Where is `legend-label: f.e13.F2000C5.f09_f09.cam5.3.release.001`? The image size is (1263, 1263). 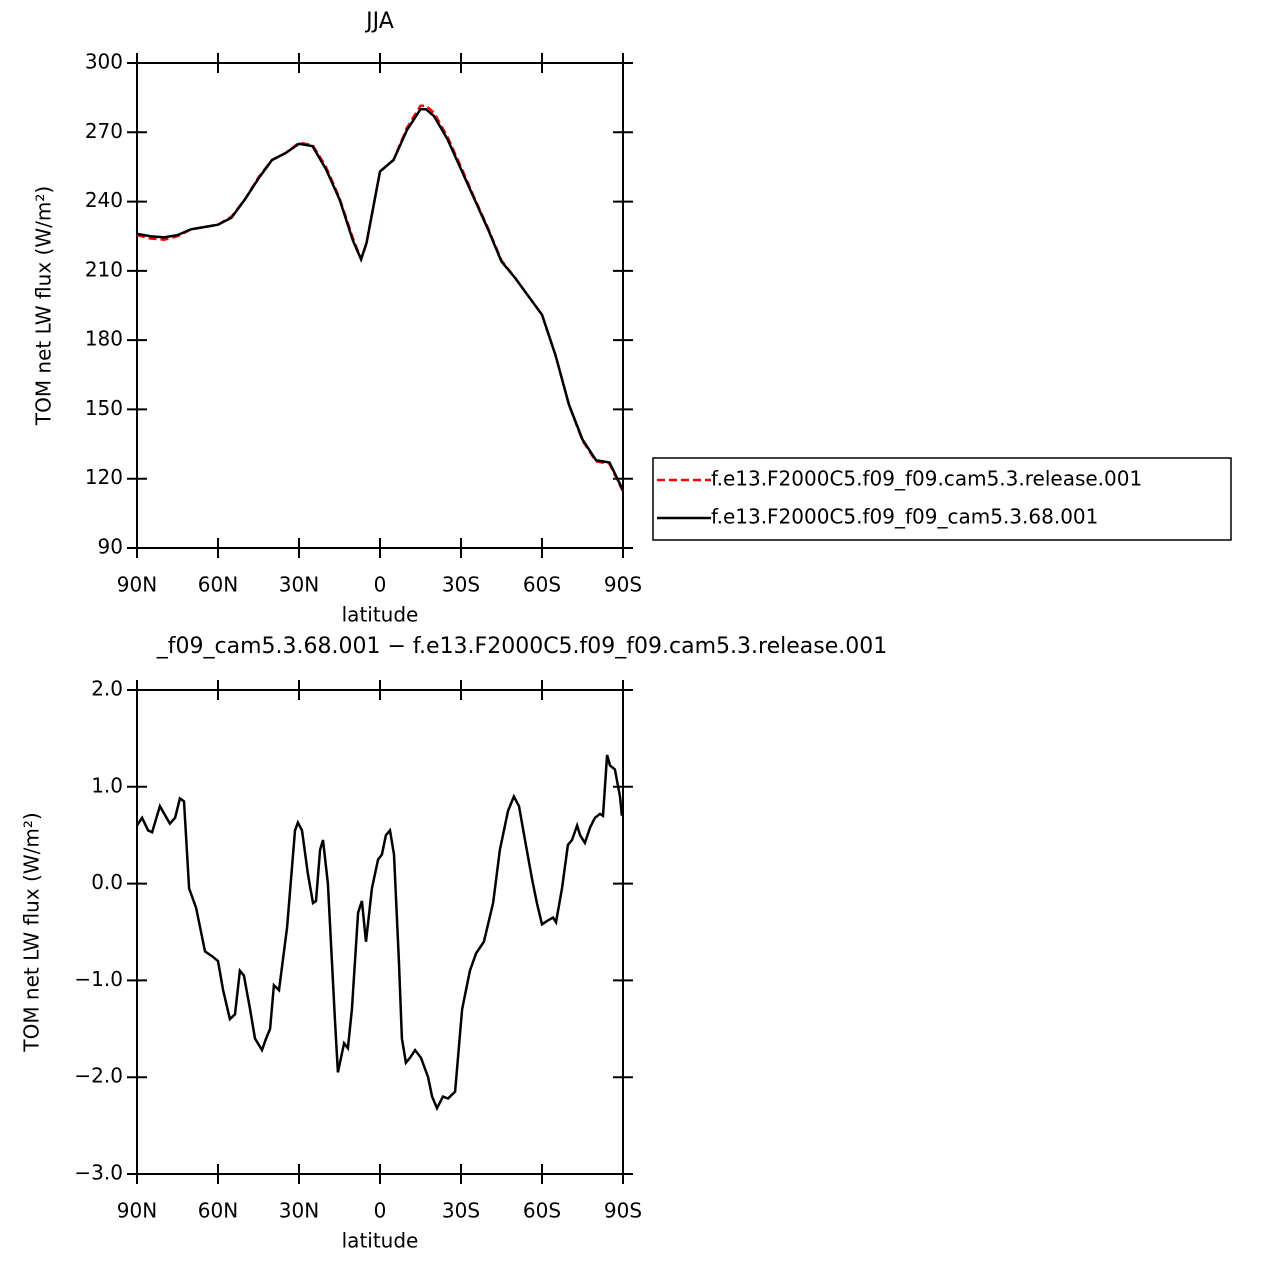 legend-label: f.e13.F2000C5.f09_f09.cam5.3.release.001 is located at coordinates (926, 479).